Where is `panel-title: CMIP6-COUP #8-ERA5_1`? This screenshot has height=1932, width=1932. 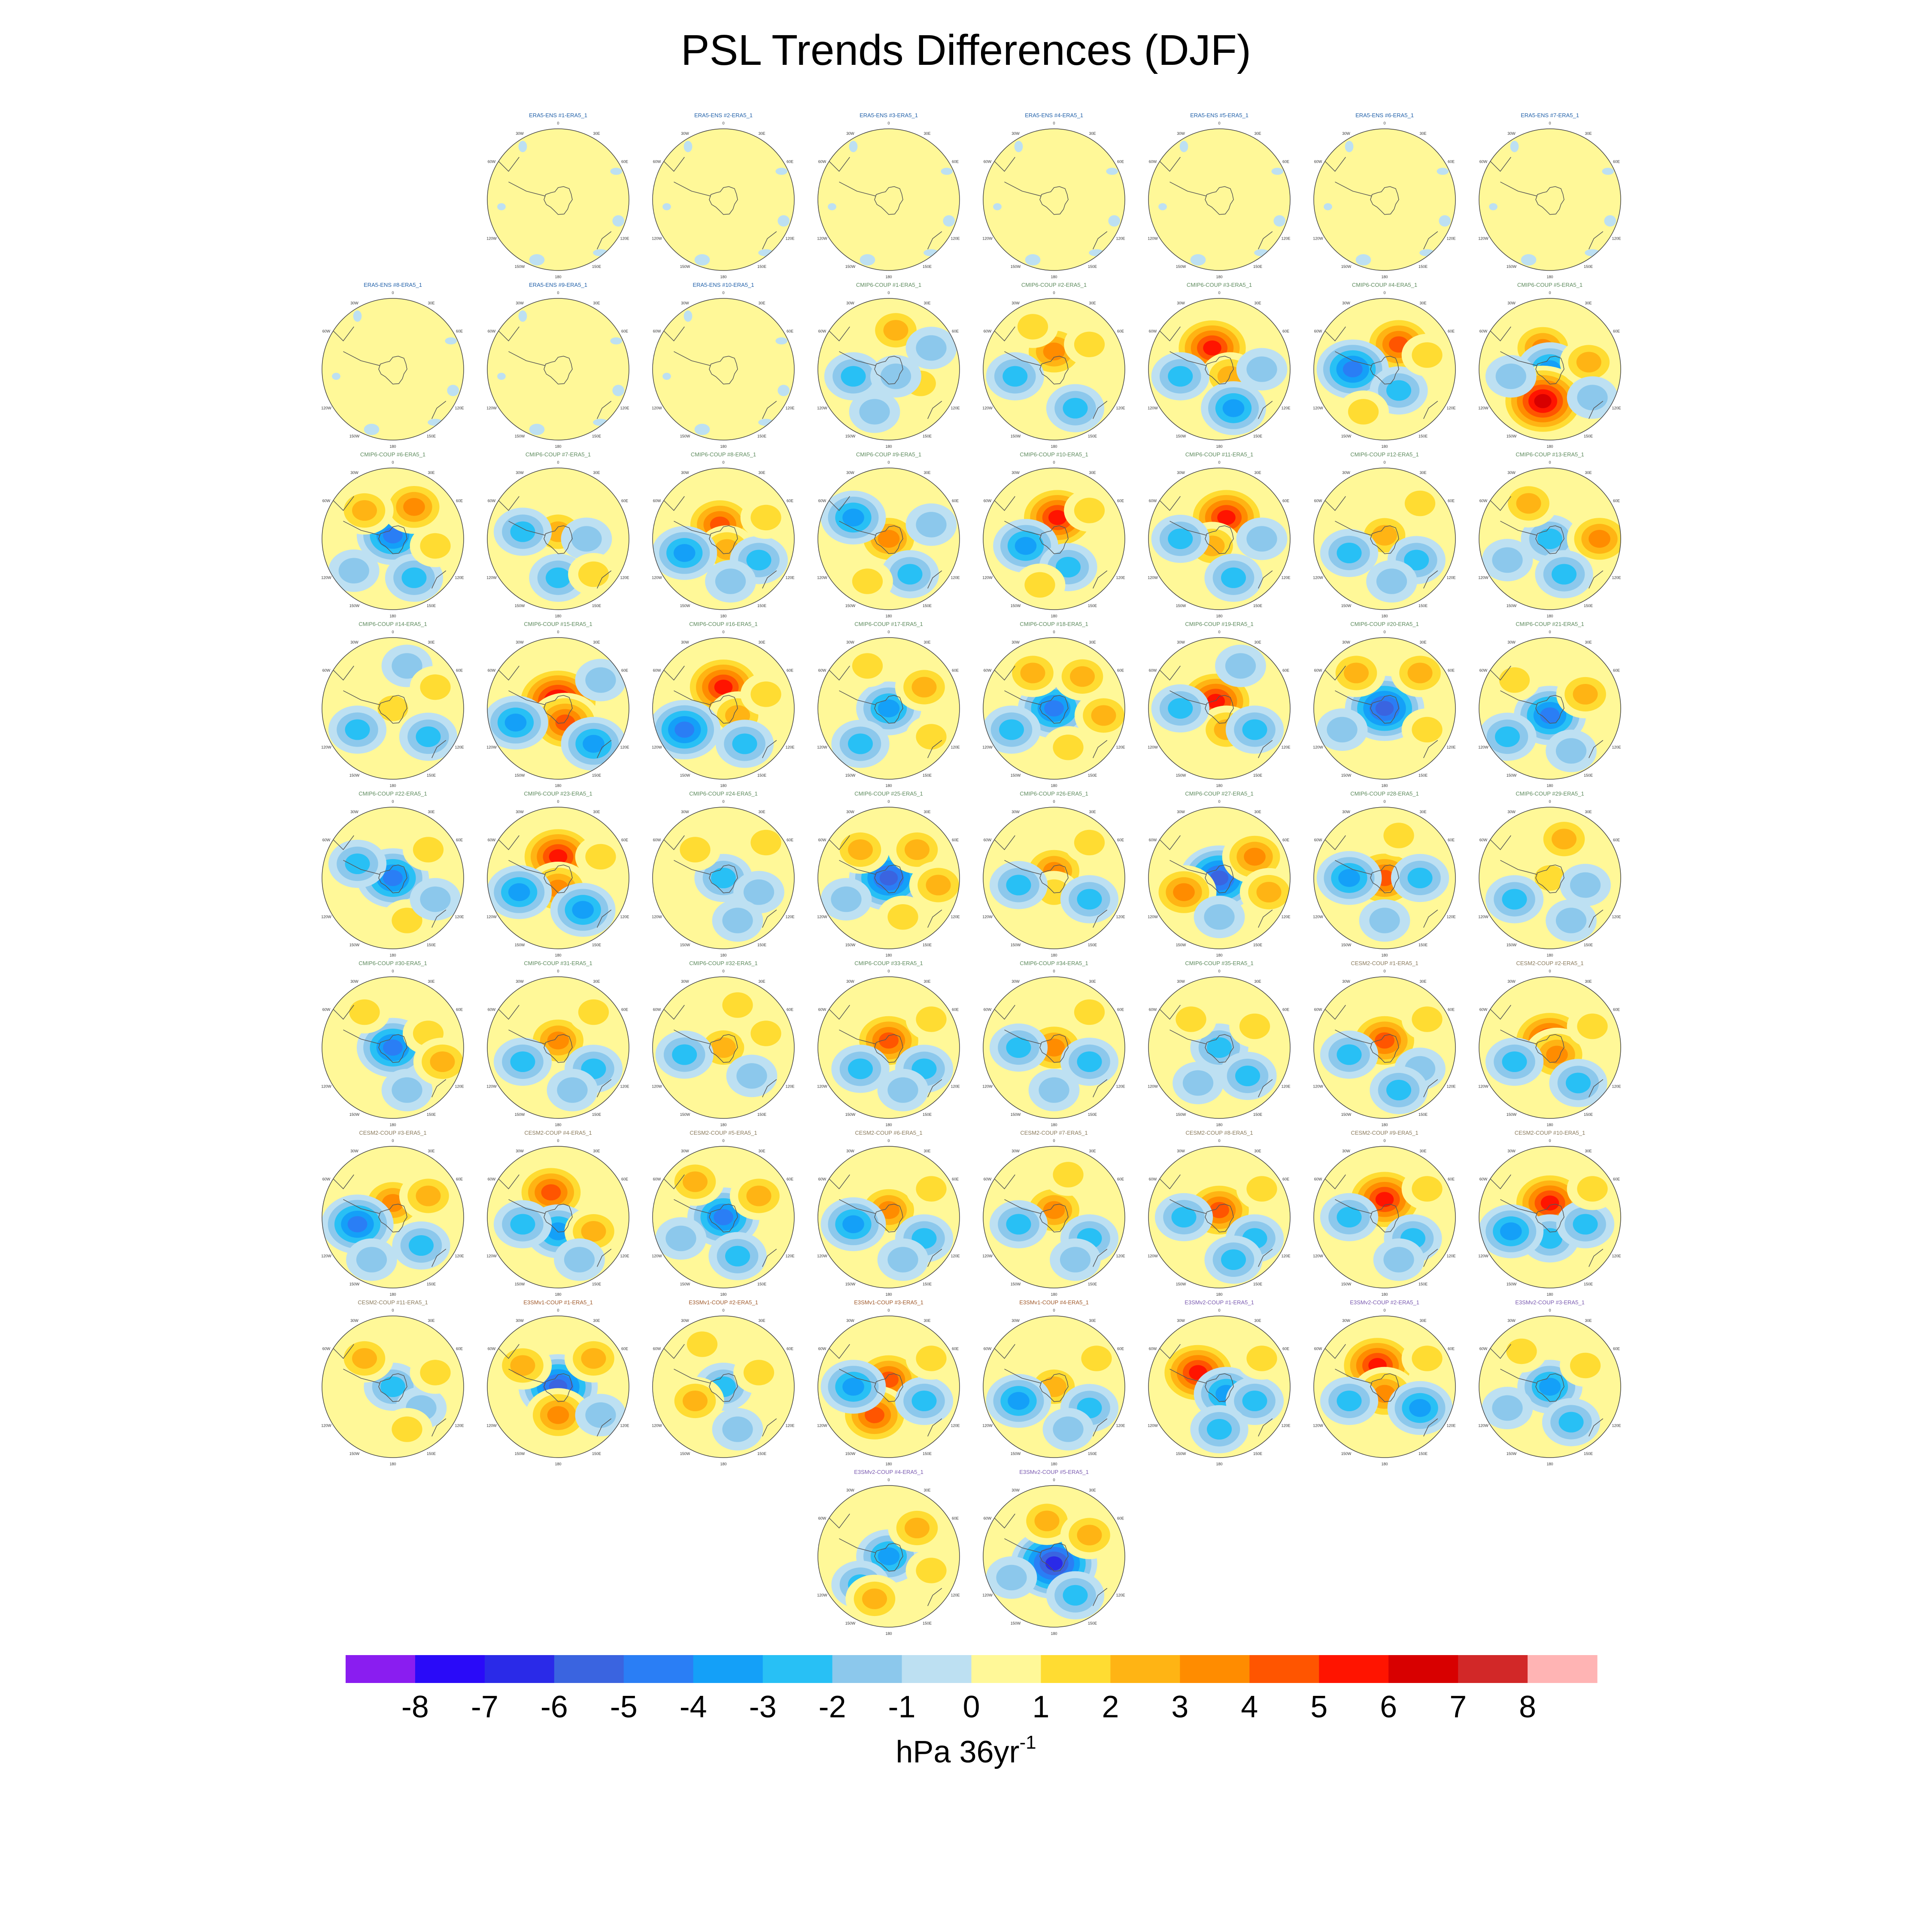 panel-title: CMIP6-COUP #8-ERA5_1 is located at coordinates (724, 455).